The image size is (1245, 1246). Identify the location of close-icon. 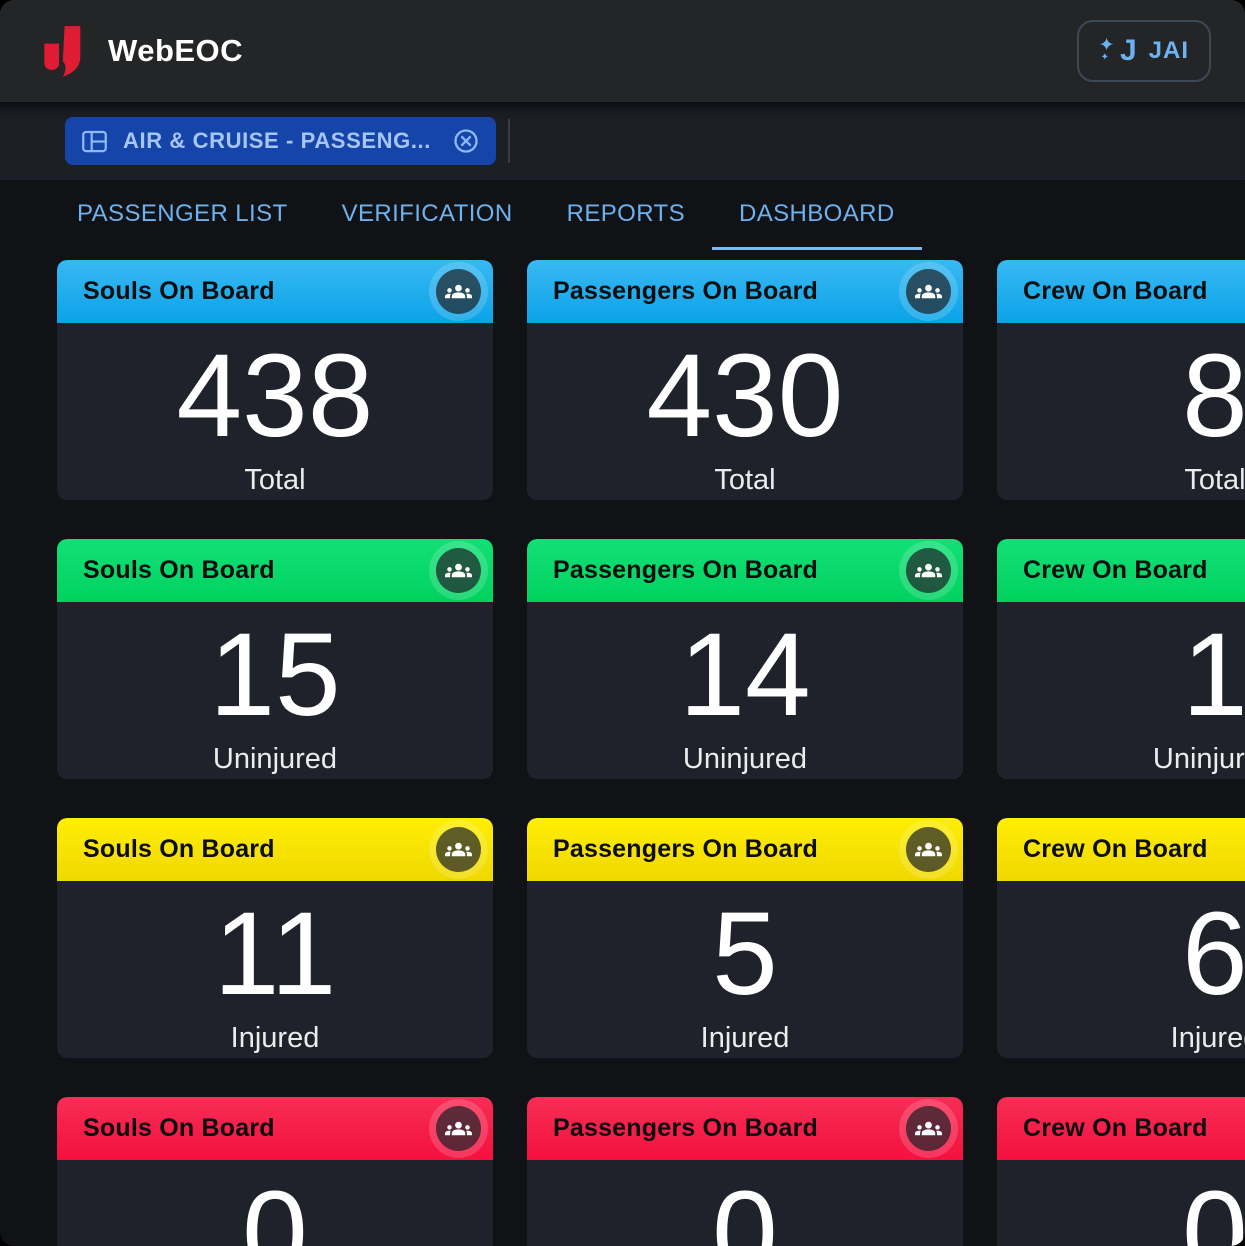
(466, 141).